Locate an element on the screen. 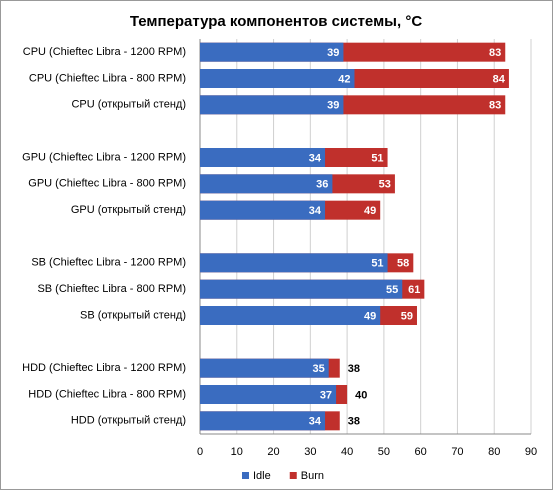 The image size is (553, 490). y-tick-label: HDD (открытый стенд) is located at coordinates (128, 421).